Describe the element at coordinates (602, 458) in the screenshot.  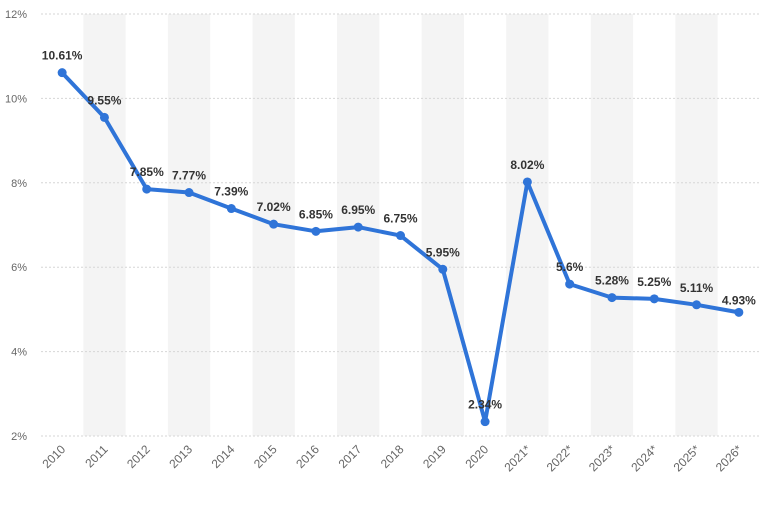
I see `x-tick-label: 2023*` at that location.